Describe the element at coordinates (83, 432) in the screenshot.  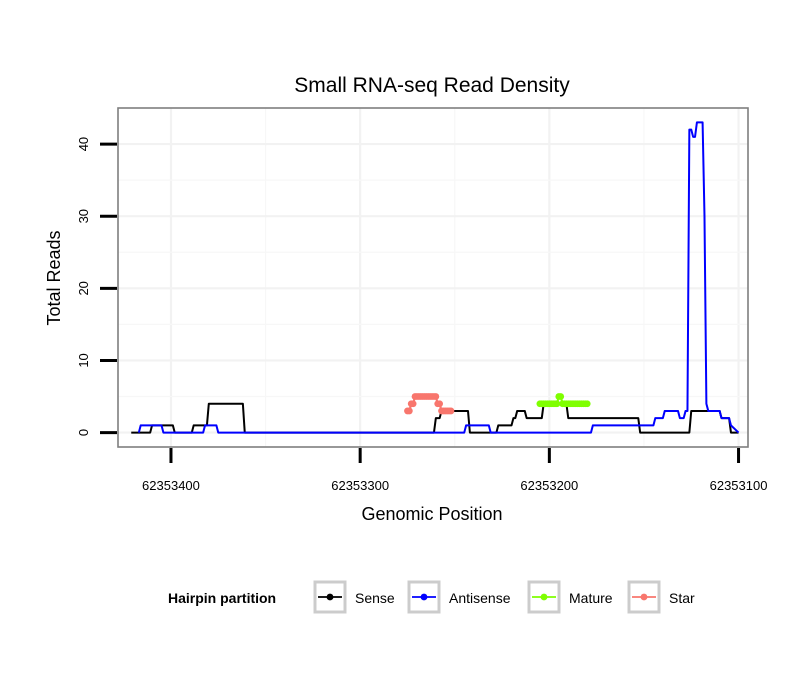
I see `y-tick-label: 0` at that location.